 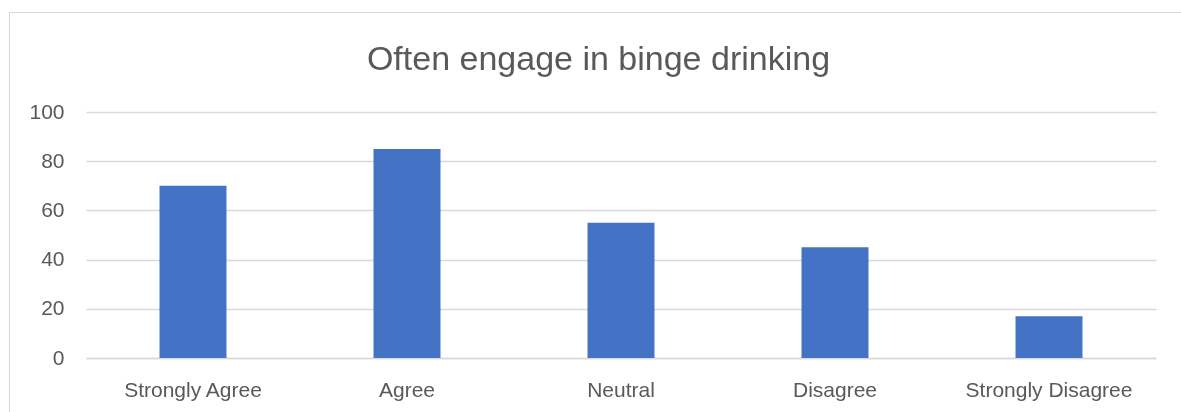 I want to click on x-tick-label: Strongly Agree, so click(x=193, y=389).